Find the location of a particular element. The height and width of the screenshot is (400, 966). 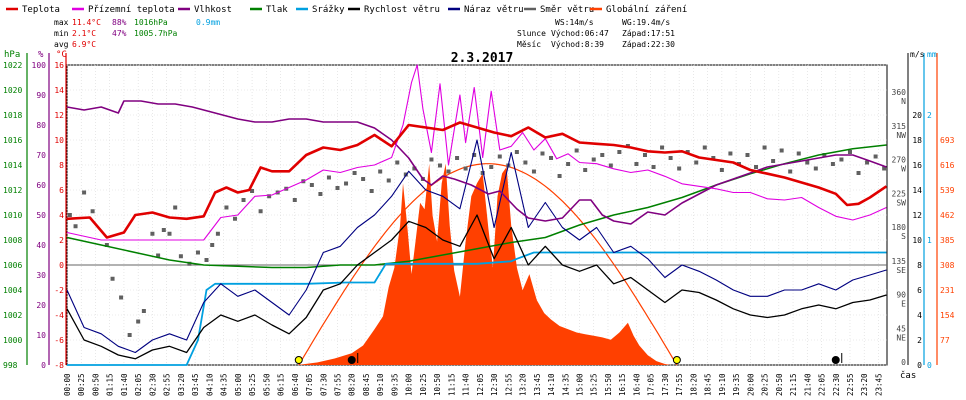

stat-min-temp: 2.1°C is located at coordinates (84, 33).